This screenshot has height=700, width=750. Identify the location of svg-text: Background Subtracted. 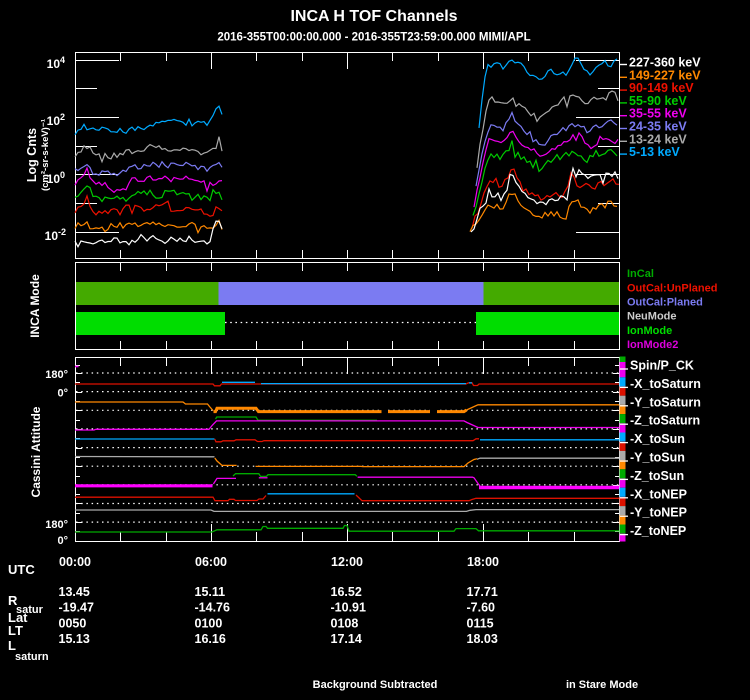
(375, 685).